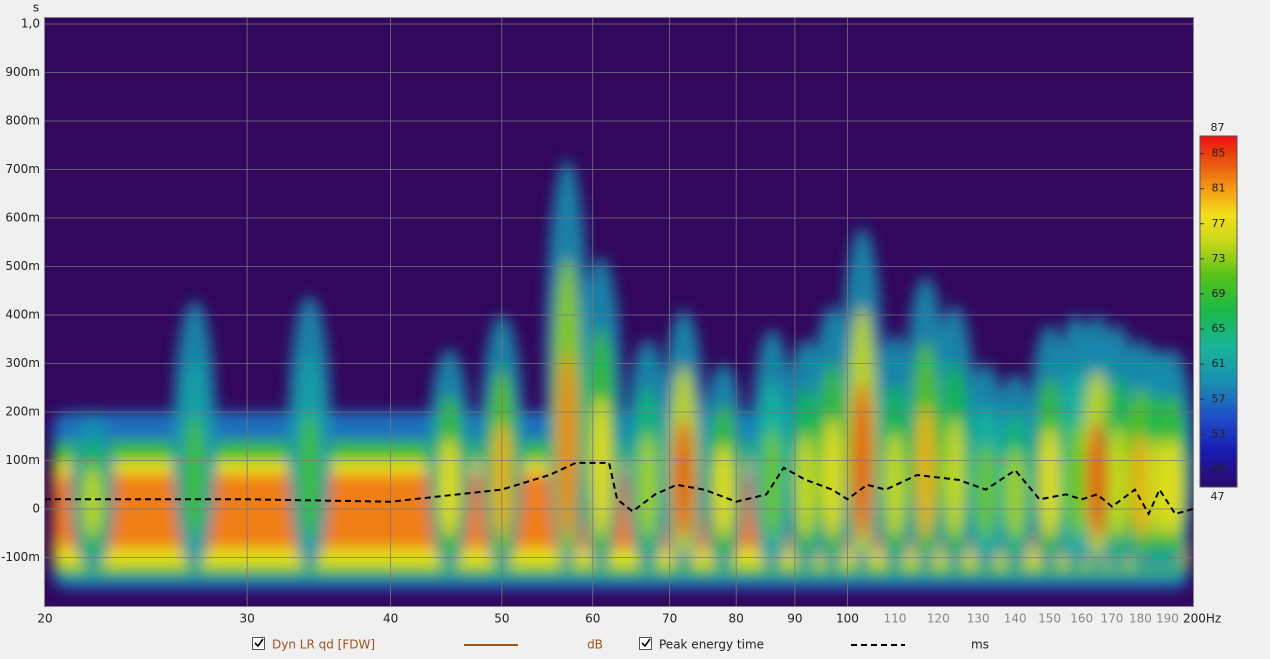  What do you see at coordinates (619, 489) in the screenshot?
I see `peak-energy-line` at bounding box center [619, 489].